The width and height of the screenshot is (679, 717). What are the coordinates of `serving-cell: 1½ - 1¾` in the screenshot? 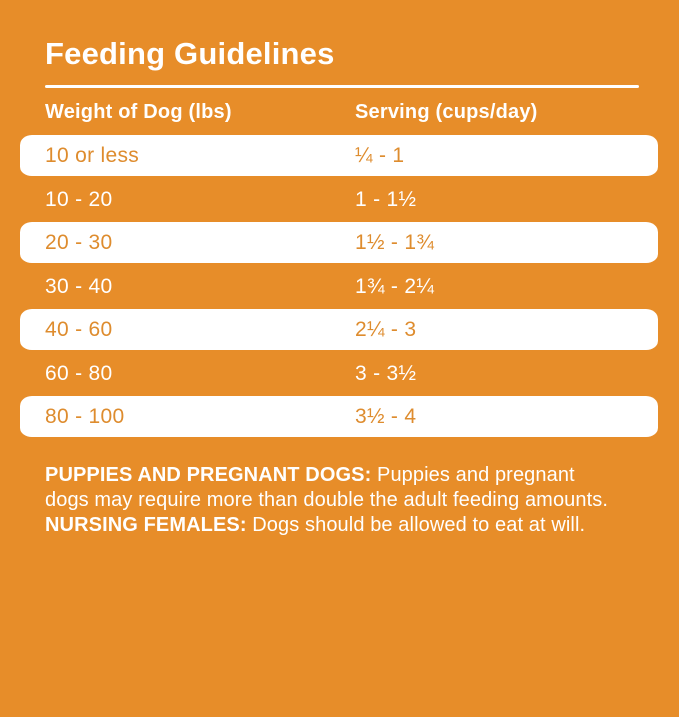 It's located at (395, 242).